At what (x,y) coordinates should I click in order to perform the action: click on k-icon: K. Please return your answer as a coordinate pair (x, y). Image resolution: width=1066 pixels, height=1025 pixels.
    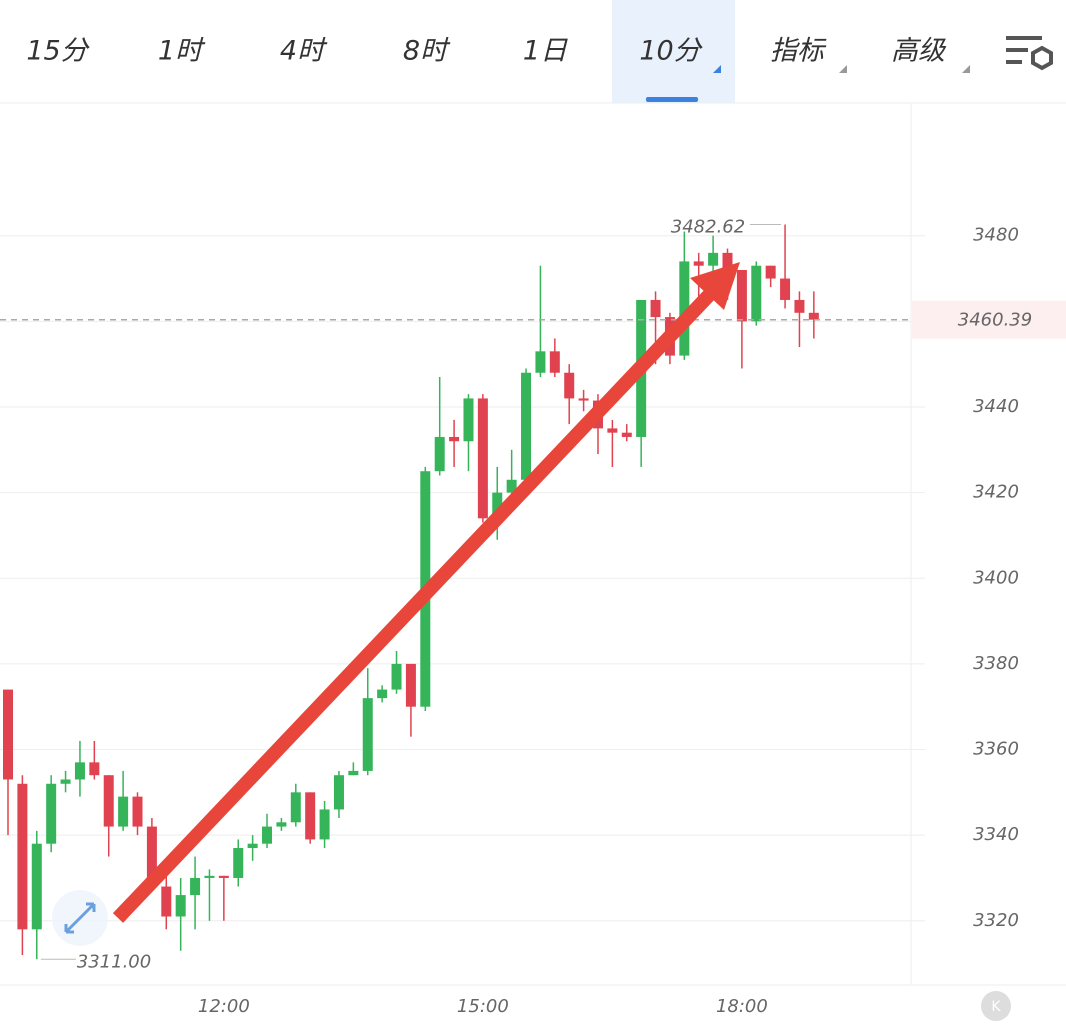
    Looking at the image, I should click on (996, 1007).